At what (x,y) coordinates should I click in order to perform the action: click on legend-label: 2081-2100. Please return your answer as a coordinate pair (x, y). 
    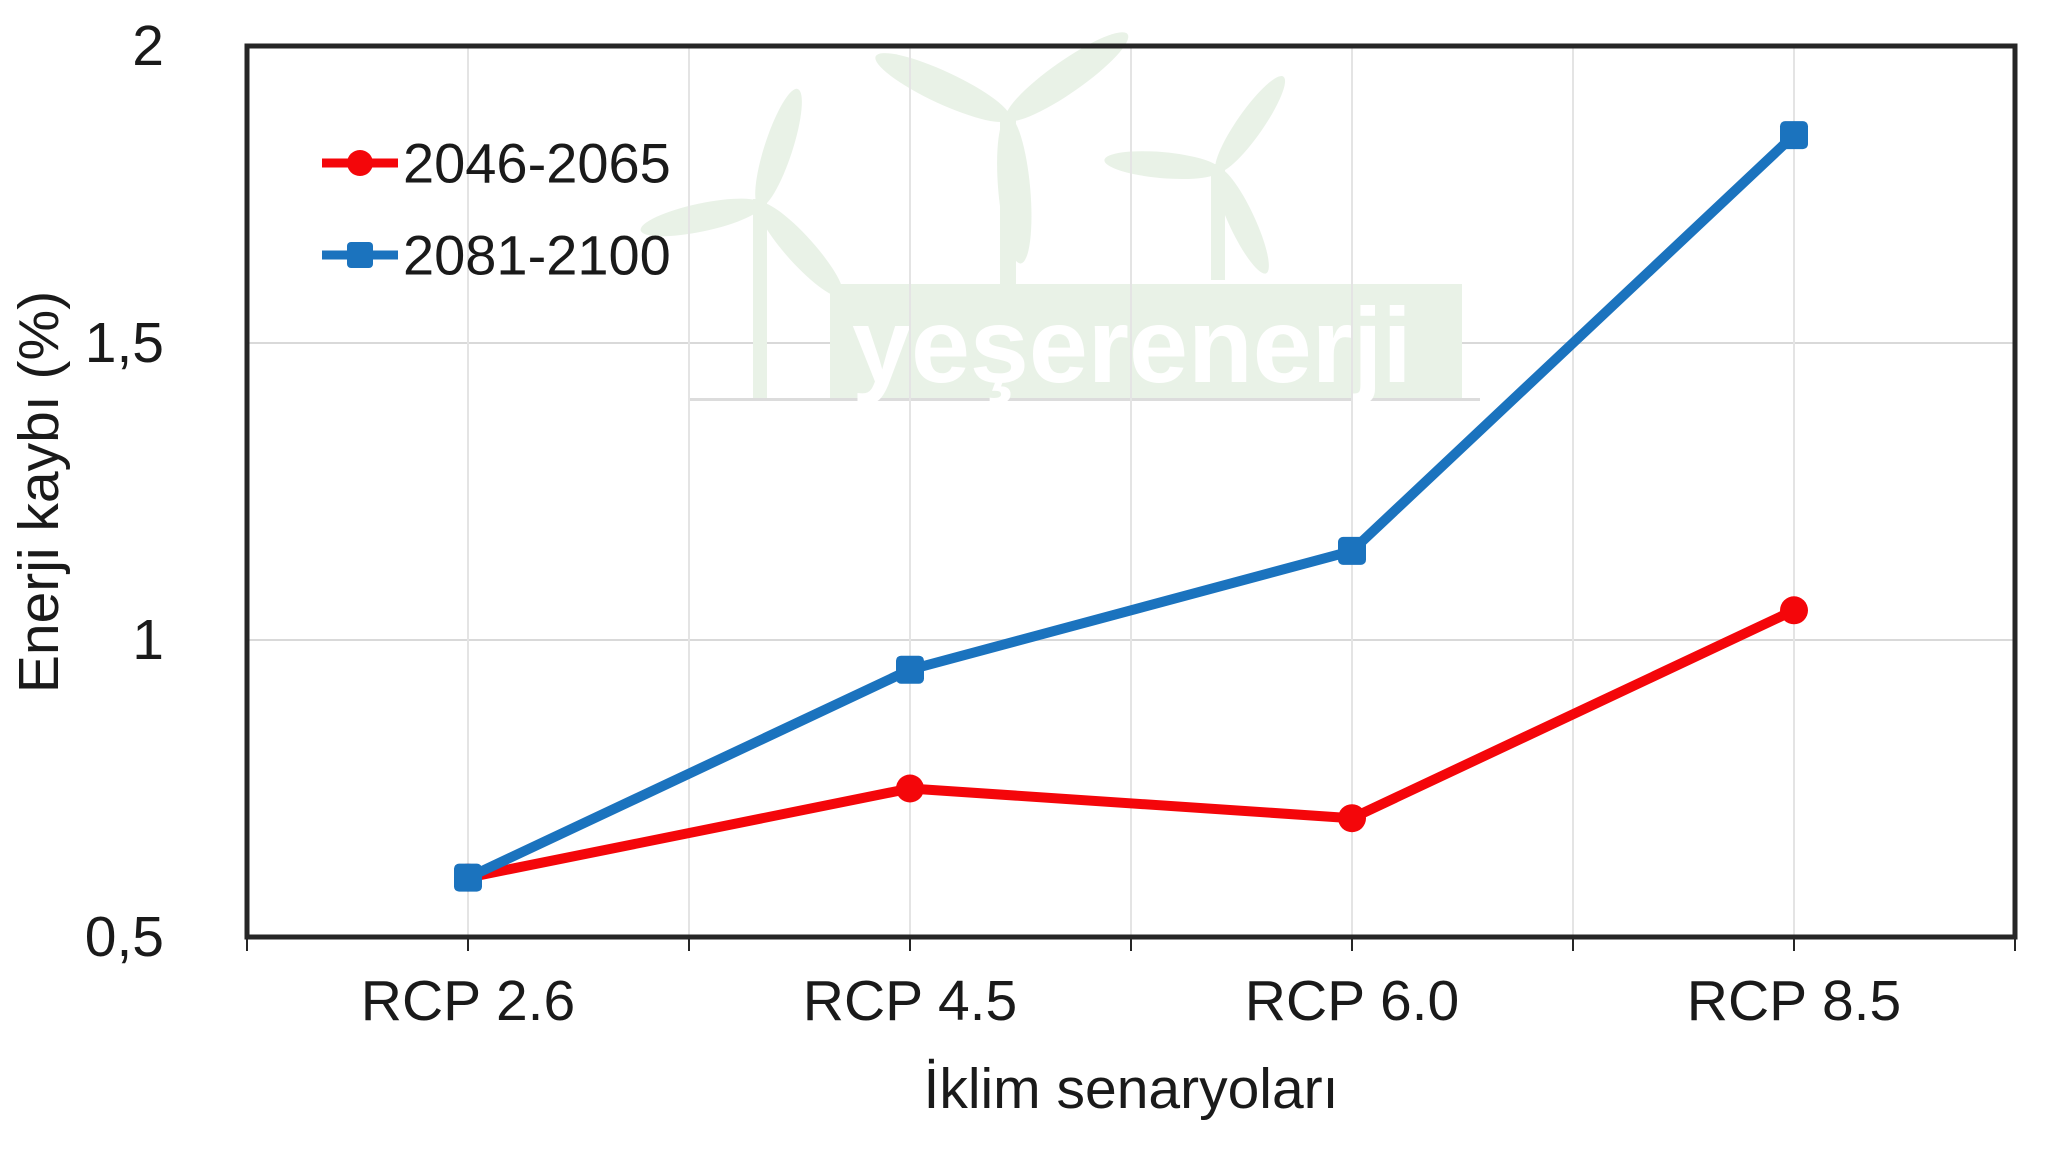
    Looking at the image, I should click on (537, 255).